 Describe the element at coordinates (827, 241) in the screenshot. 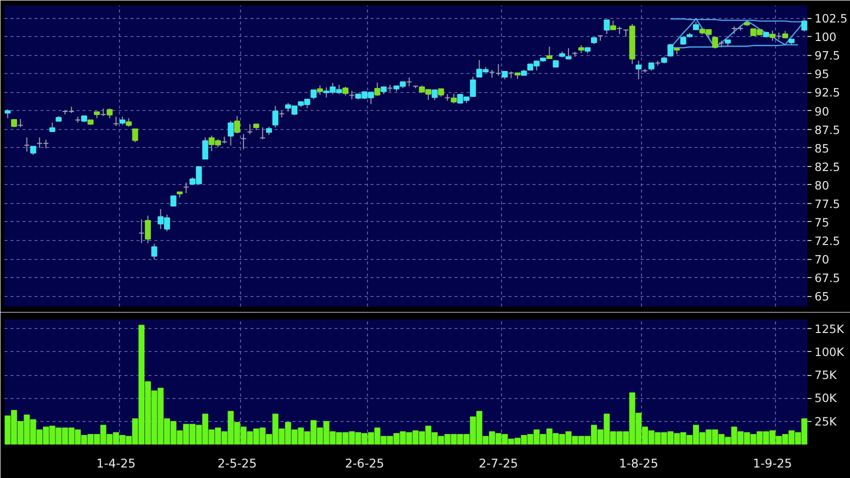

I see `y-tick-label: 72.5` at that location.